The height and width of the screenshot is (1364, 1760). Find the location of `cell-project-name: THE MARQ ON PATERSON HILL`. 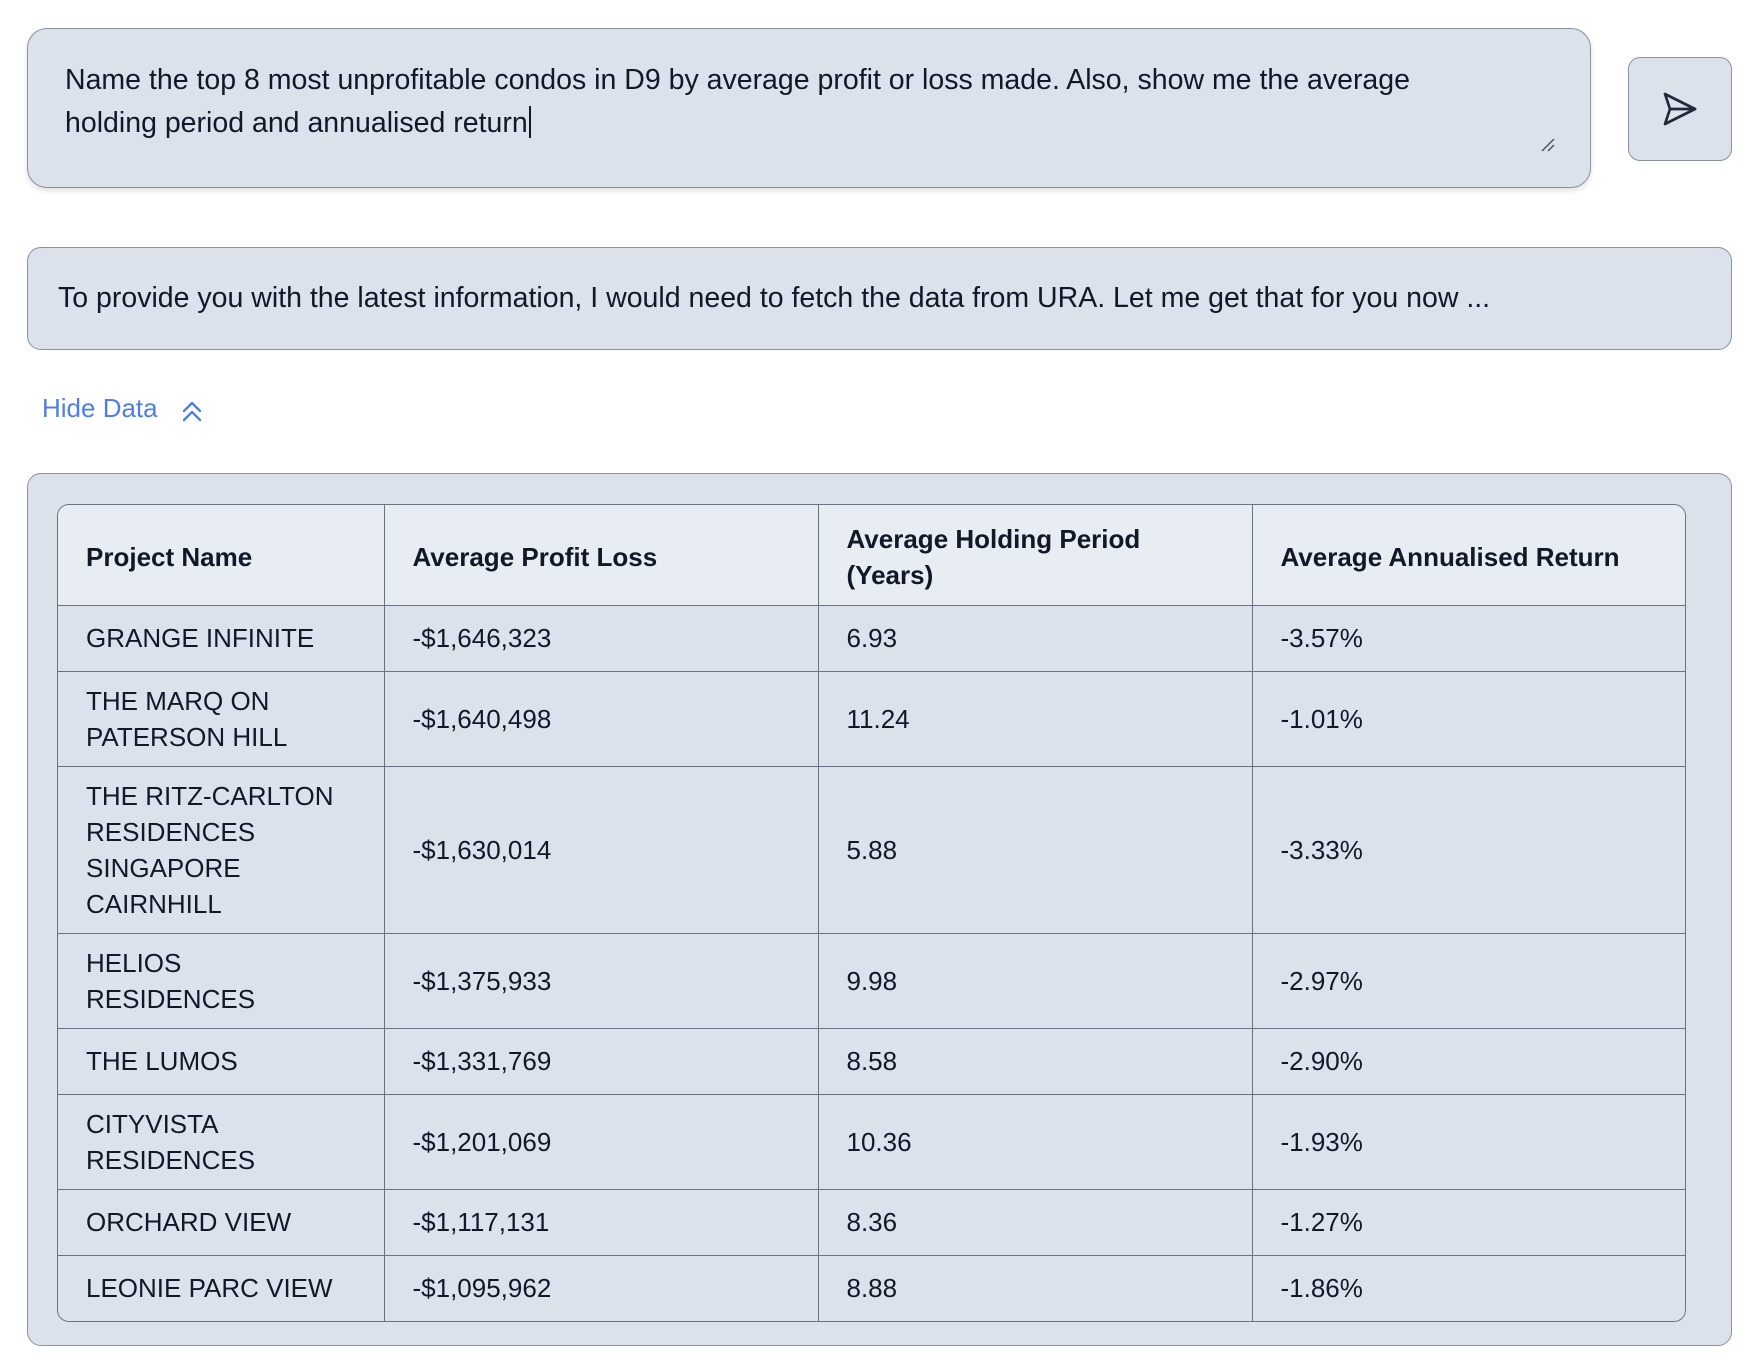

cell-project-name: THE MARQ ON PATERSON HILL is located at coordinates (221, 719).